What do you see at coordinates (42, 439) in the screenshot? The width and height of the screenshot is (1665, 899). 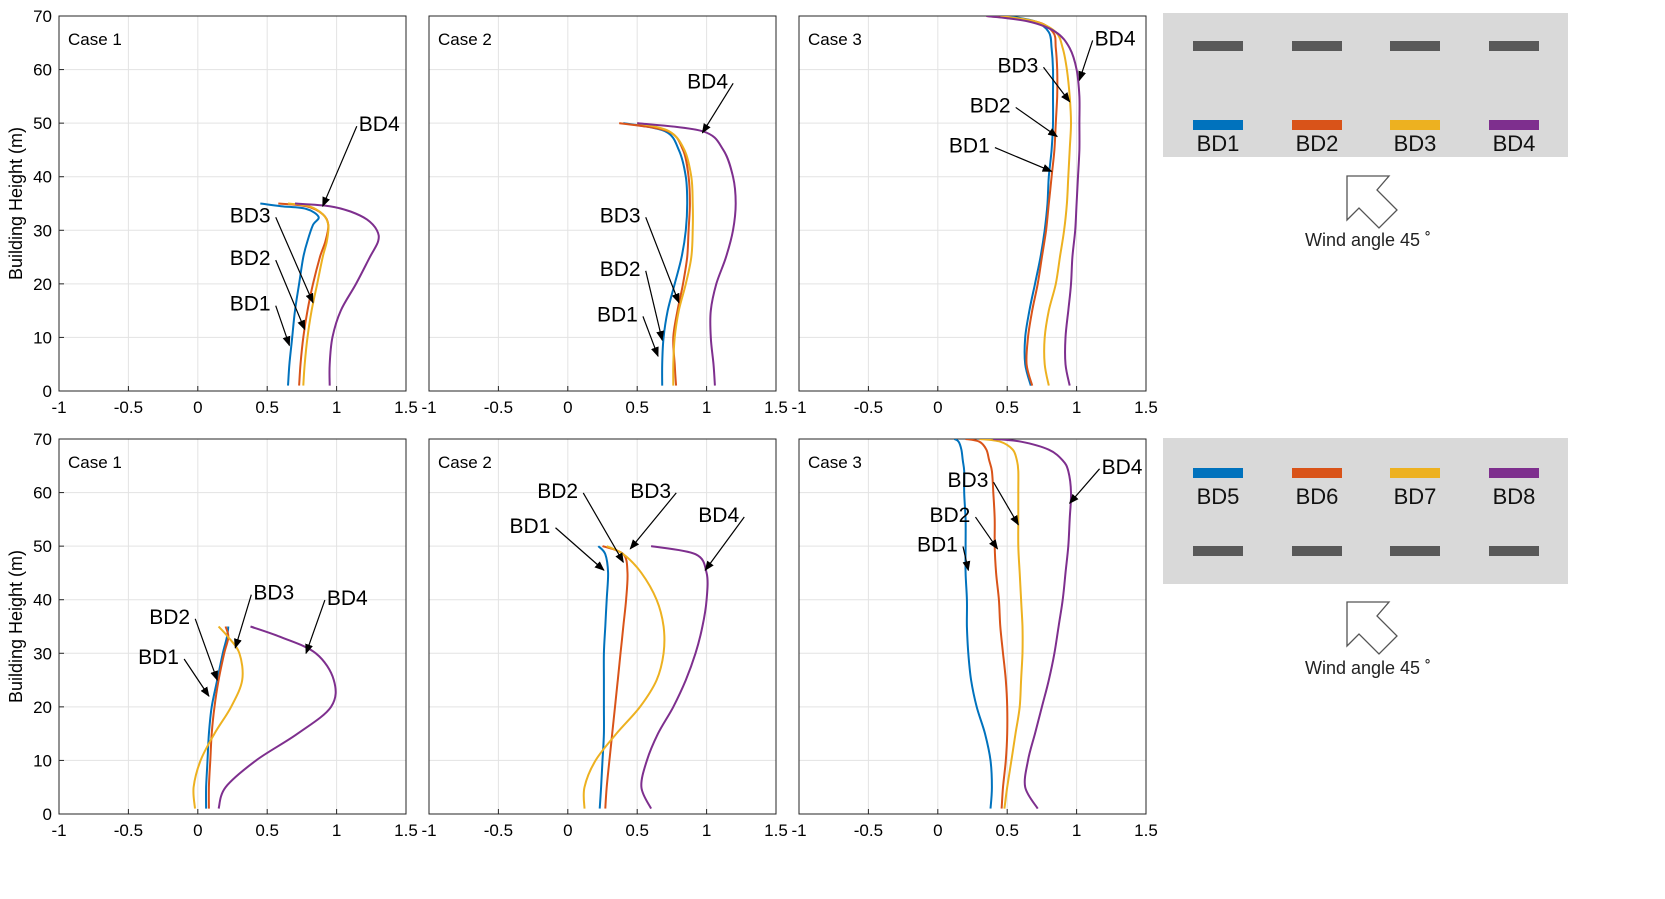 I see `y-tick-label: 70` at bounding box center [42, 439].